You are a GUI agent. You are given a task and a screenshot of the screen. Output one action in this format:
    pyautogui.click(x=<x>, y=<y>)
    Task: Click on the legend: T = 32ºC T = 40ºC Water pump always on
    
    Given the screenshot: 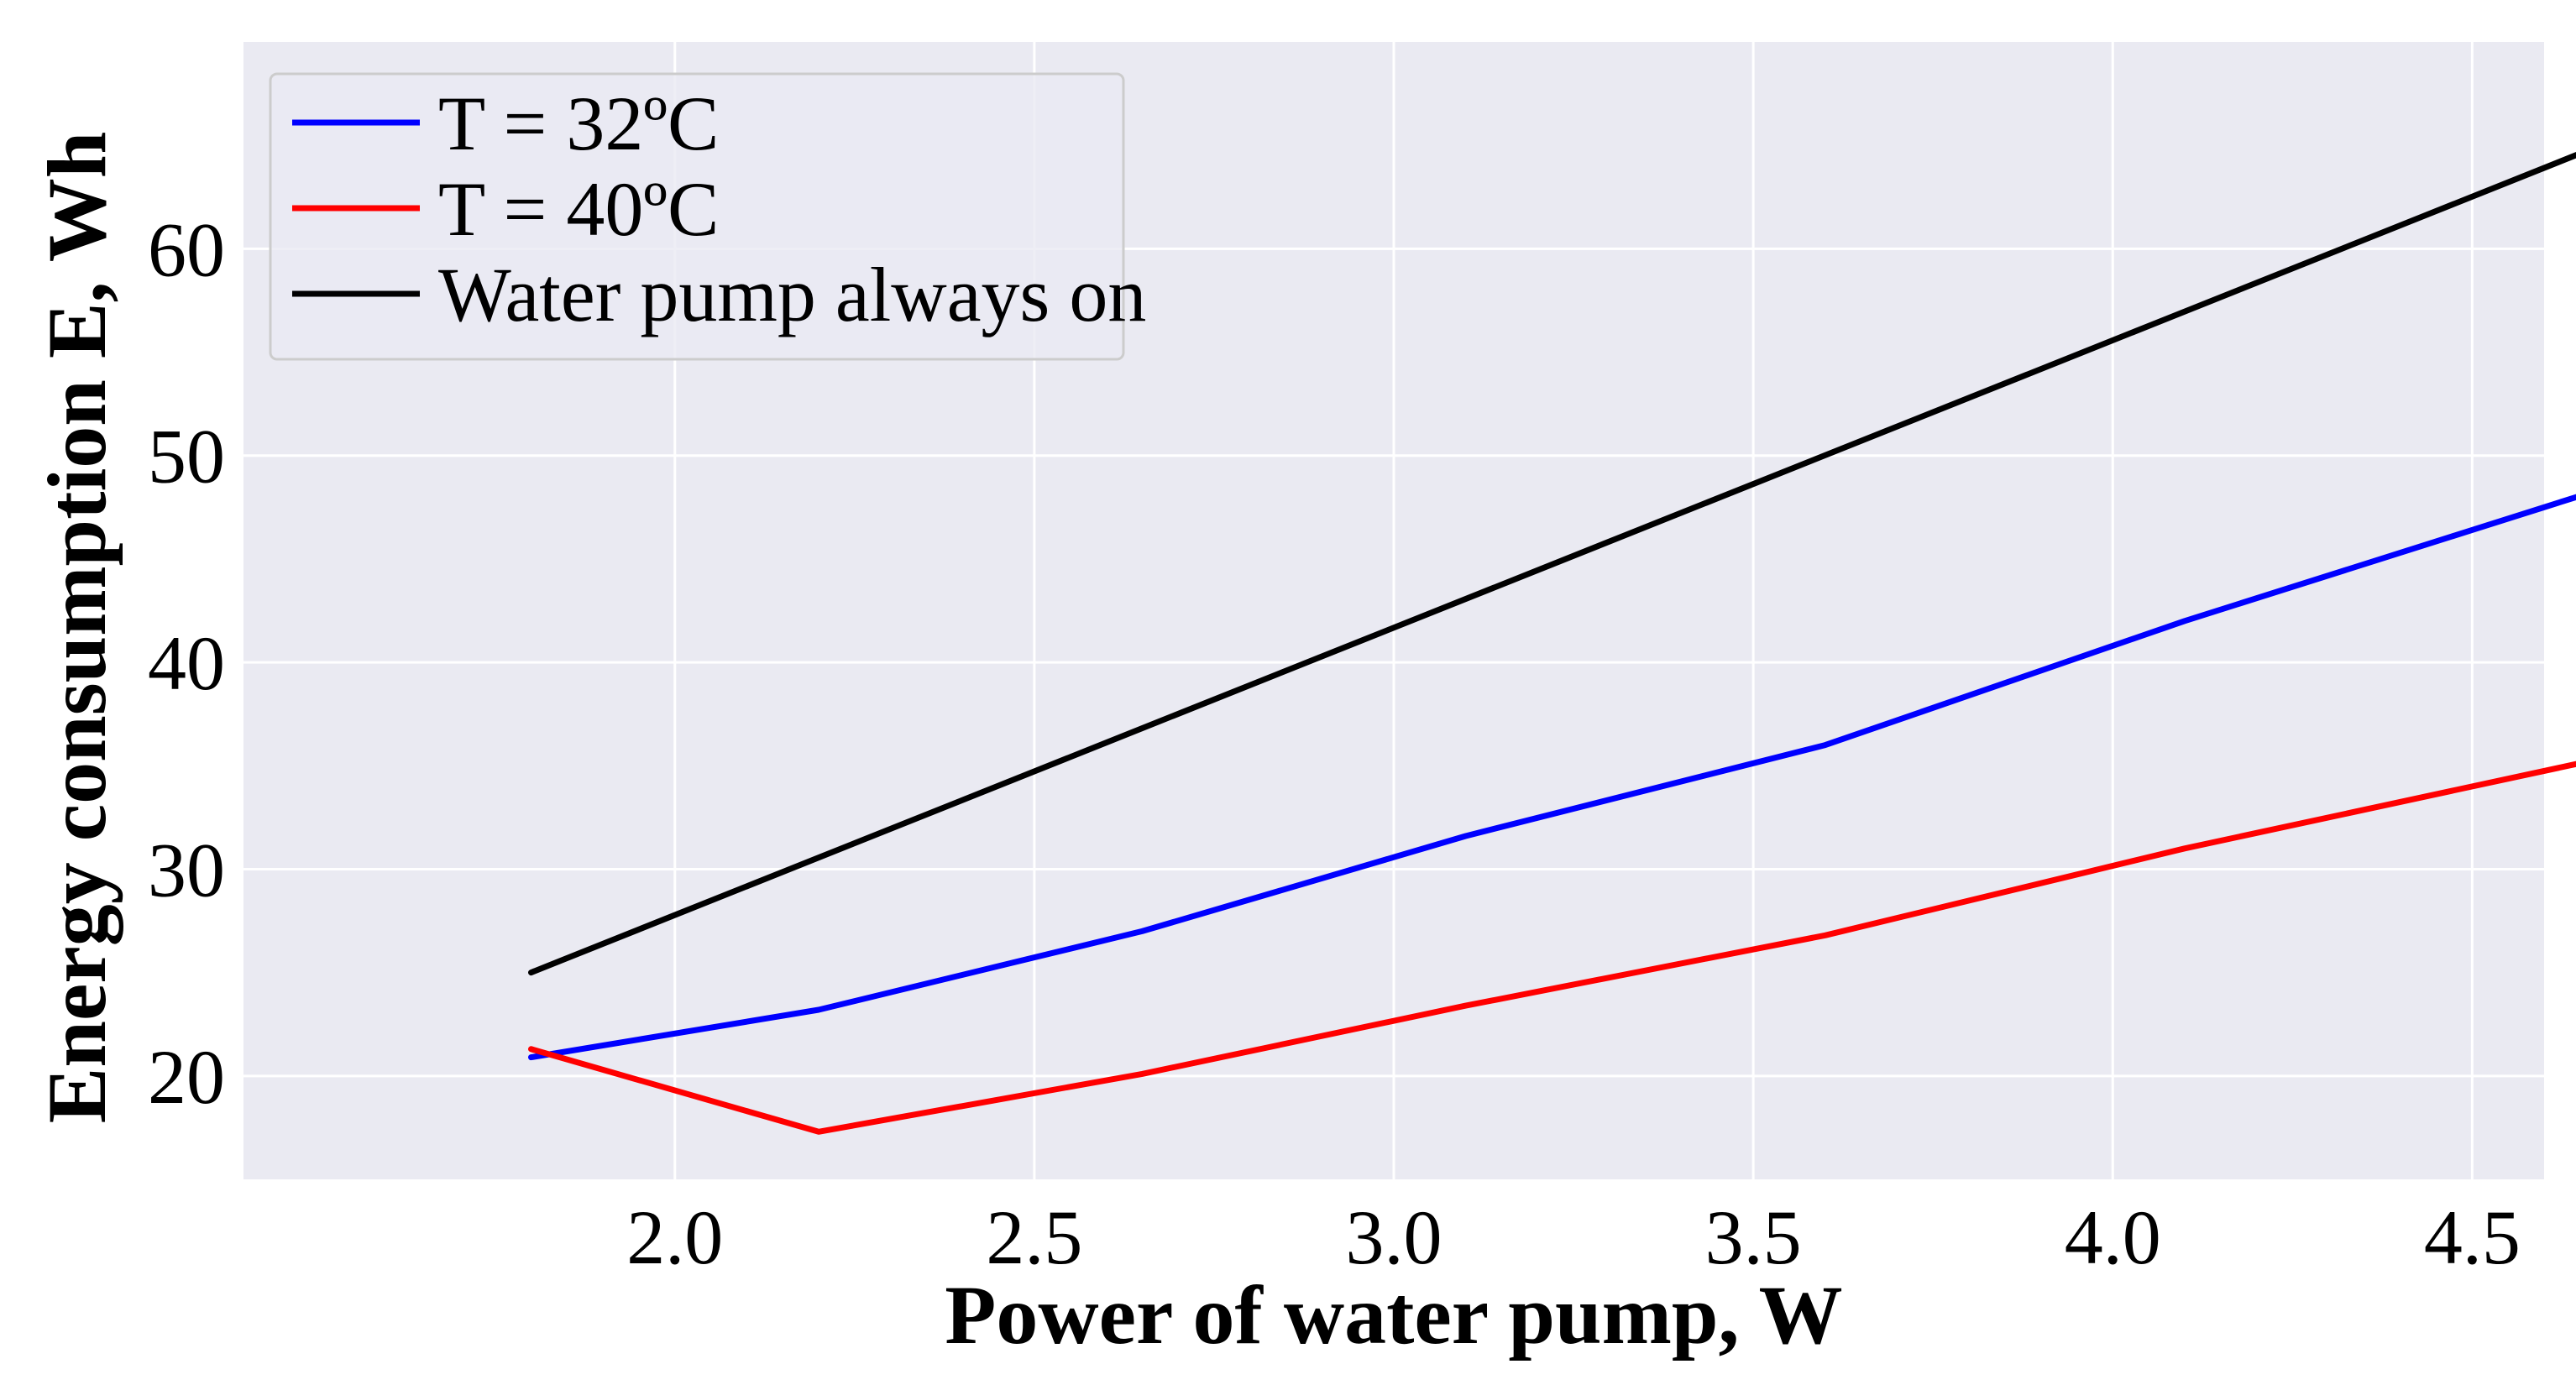 What is the action you would take?
    pyautogui.click(x=708, y=216)
    